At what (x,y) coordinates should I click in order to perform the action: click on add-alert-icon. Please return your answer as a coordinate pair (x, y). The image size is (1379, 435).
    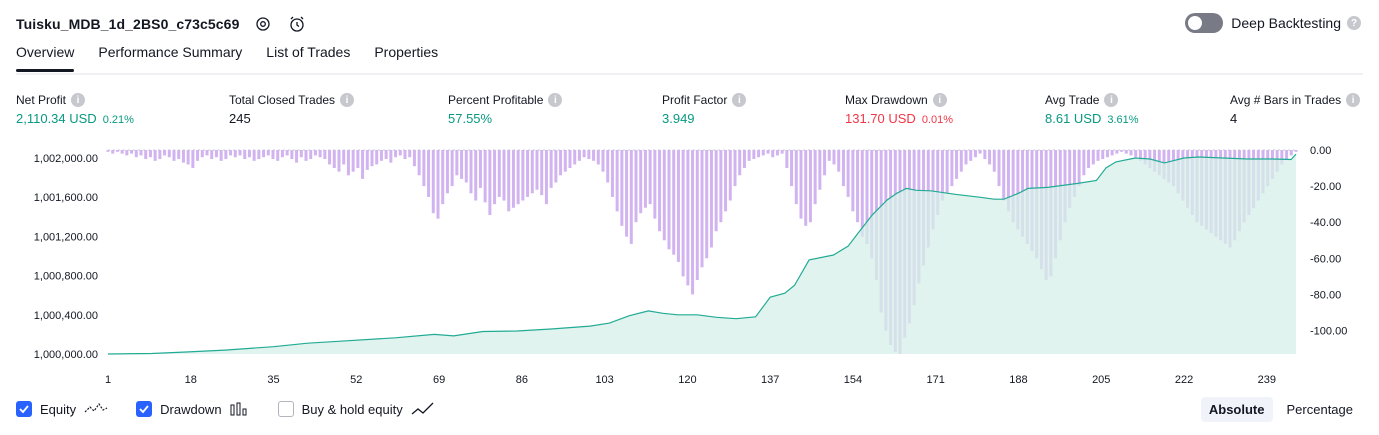
    Looking at the image, I should click on (297, 24).